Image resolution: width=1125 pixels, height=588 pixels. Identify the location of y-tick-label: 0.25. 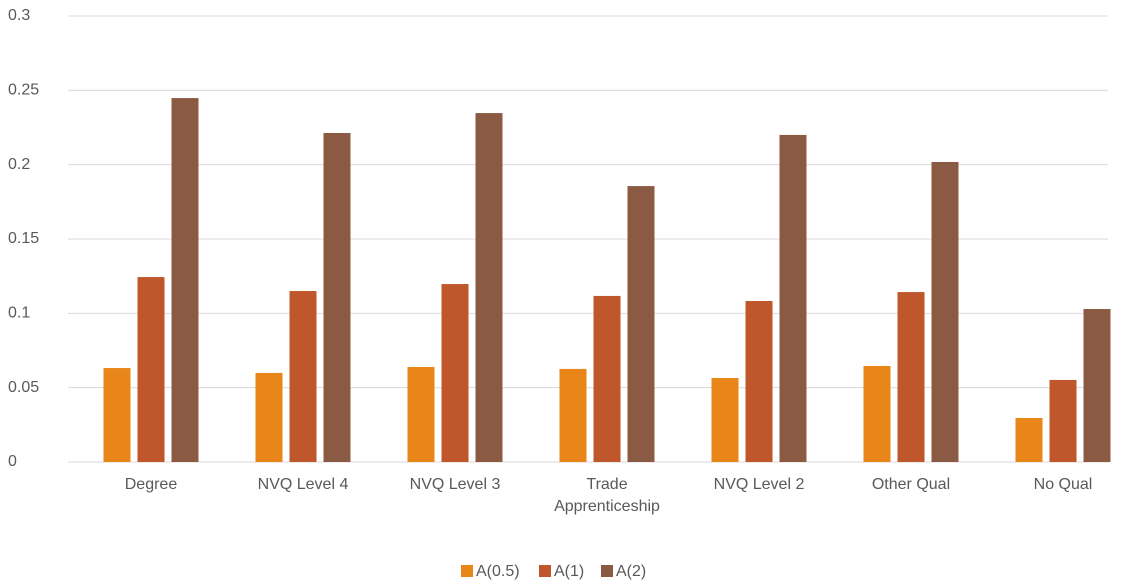
(23, 90).